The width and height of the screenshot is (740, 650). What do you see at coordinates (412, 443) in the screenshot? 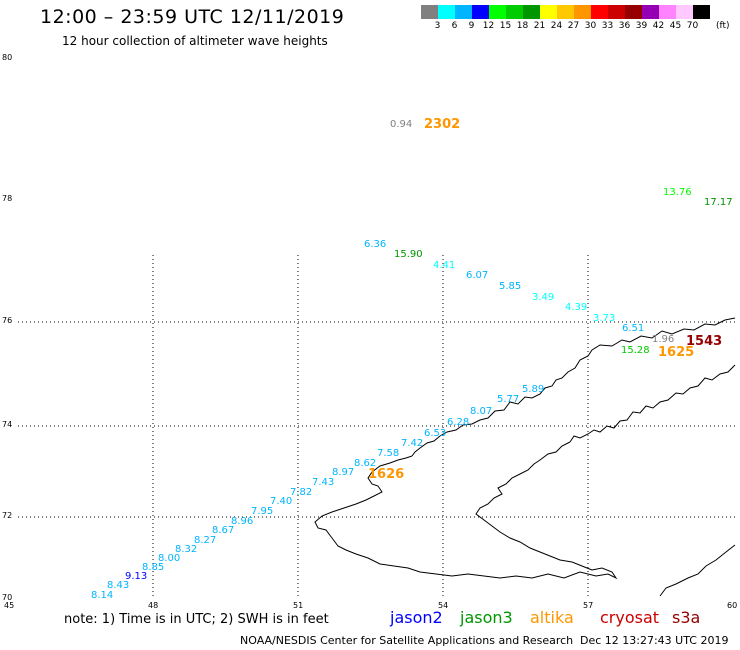
I see `observation-label: 7.42` at bounding box center [412, 443].